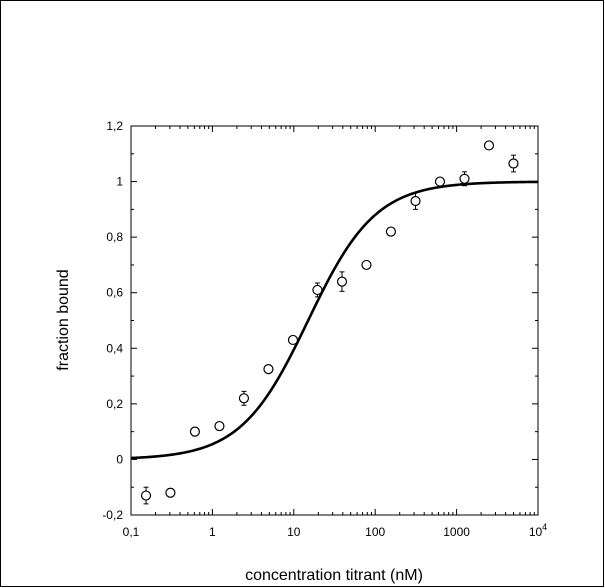 The height and width of the screenshot is (588, 605). I want to click on y-axis-label: fraction bound, so click(63, 319).